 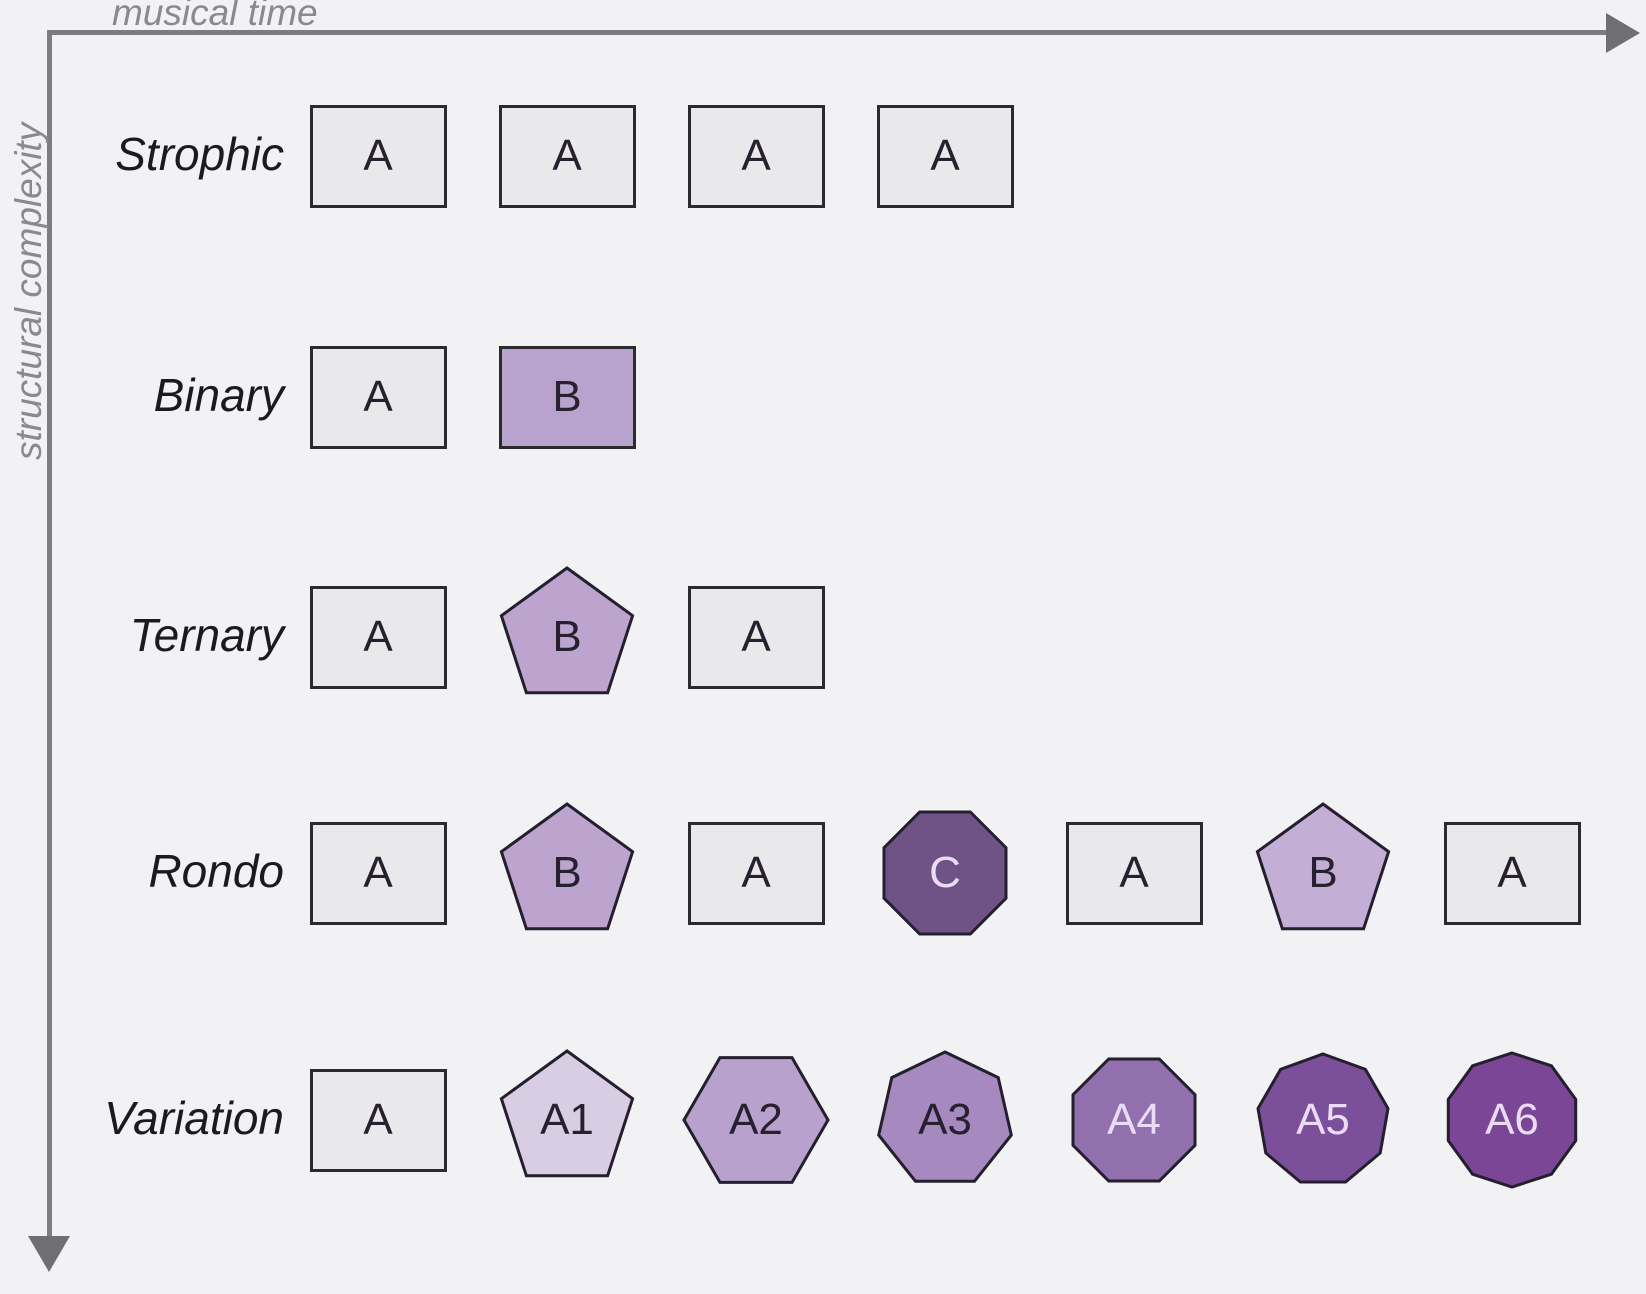 What do you see at coordinates (194, 1118) in the screenshot?
I see `row-label-variation: Variation` at bounding box center [194, 1118].